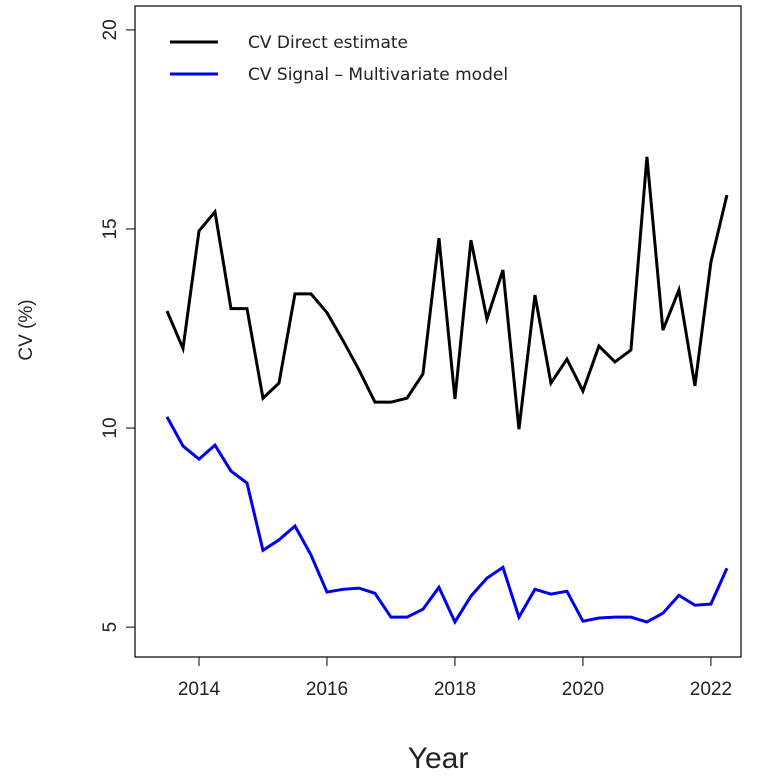 The height and width of the screenshot is (784, 759). What do you see at coordinates (711, 689) in the screenshot?
I see `x-tick-label: 2022` at bounding box center [711, 689].